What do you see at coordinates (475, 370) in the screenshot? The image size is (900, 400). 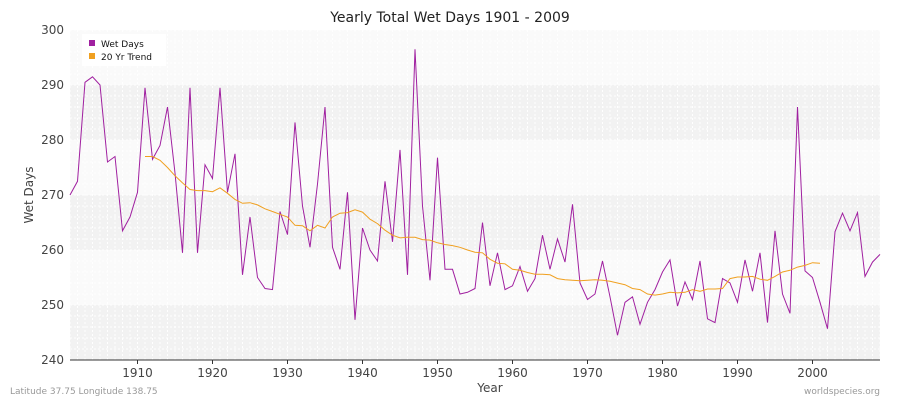 I see `x-tick-labels: 1910 1920 1930 1940 1950 1960 1970 1980 1990 2000` at bounding box center [475, 370].